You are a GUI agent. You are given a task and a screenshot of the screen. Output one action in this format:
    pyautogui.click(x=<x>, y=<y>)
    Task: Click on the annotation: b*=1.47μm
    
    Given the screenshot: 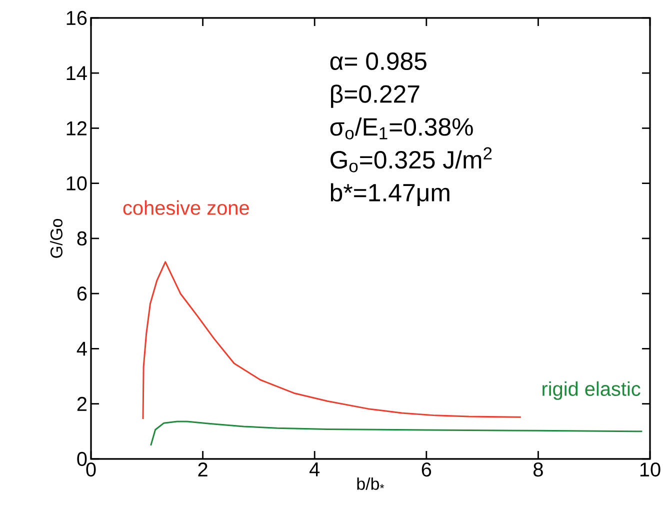 What is the action you would take?
    pyautogui.click(x=390, y=194)
    